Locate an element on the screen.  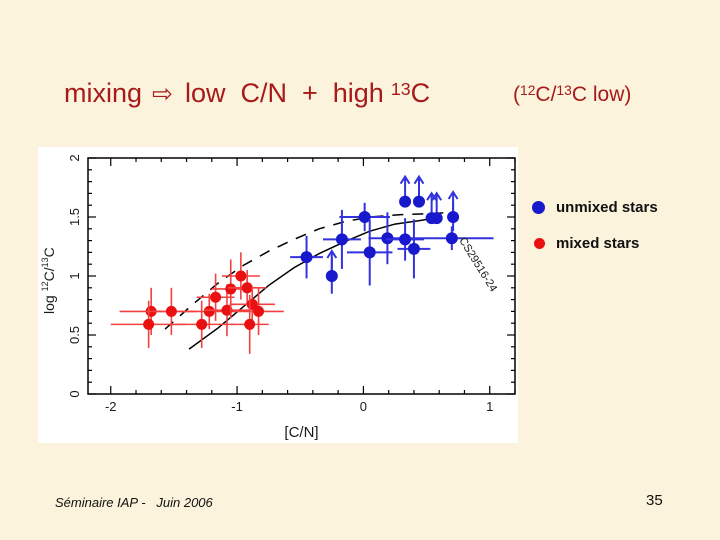
unmixed-points is located at coordinates (392, 234).